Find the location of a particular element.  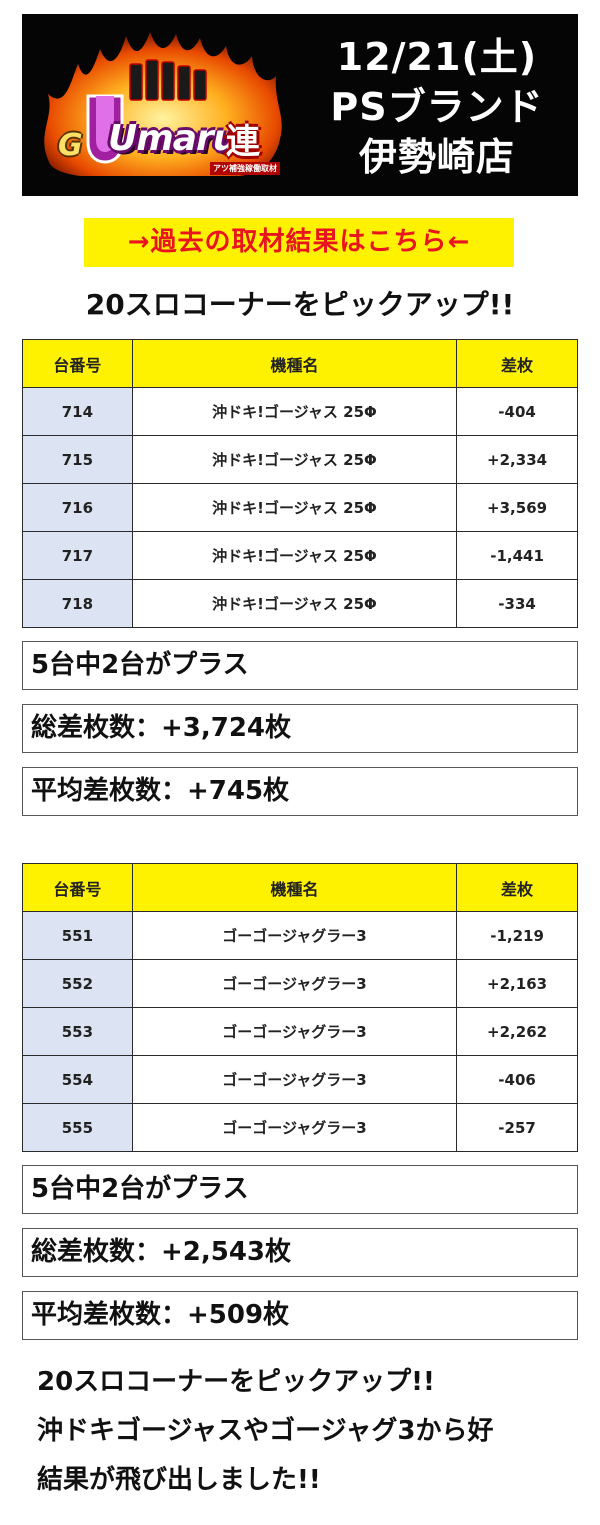

table-row: 553 ゴーゴージャグラー3 +2,262 is located at coordinates (300, 1031).